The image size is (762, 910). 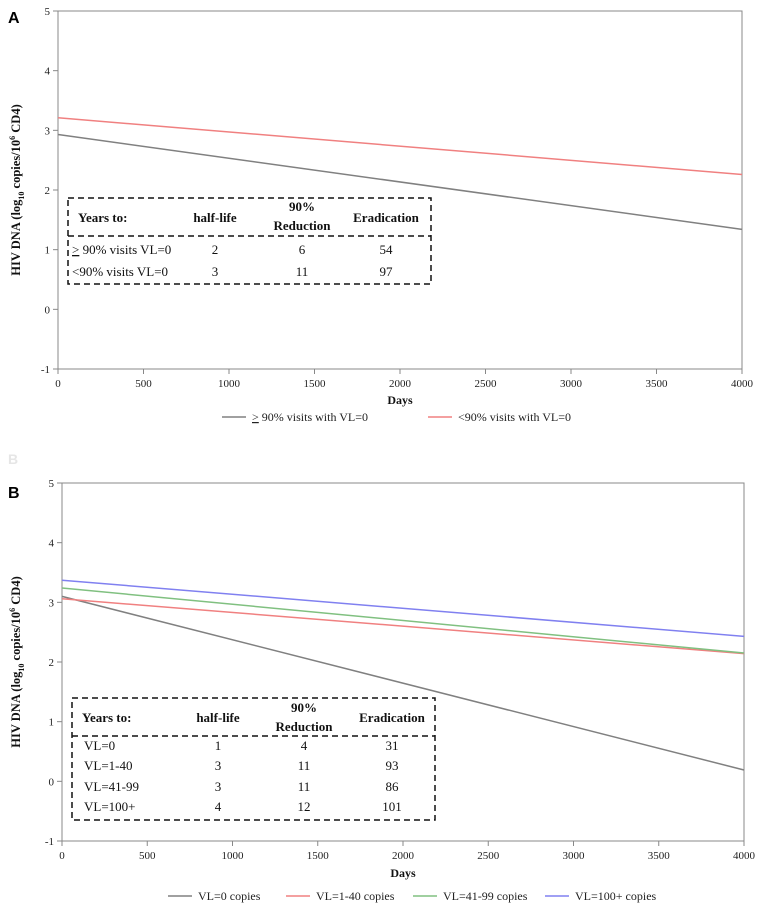 What do you see at coordinates (485, 896) in the screenshot?
I see `legend-label: VL=41-99 copies` at bounding box center [485, 896].